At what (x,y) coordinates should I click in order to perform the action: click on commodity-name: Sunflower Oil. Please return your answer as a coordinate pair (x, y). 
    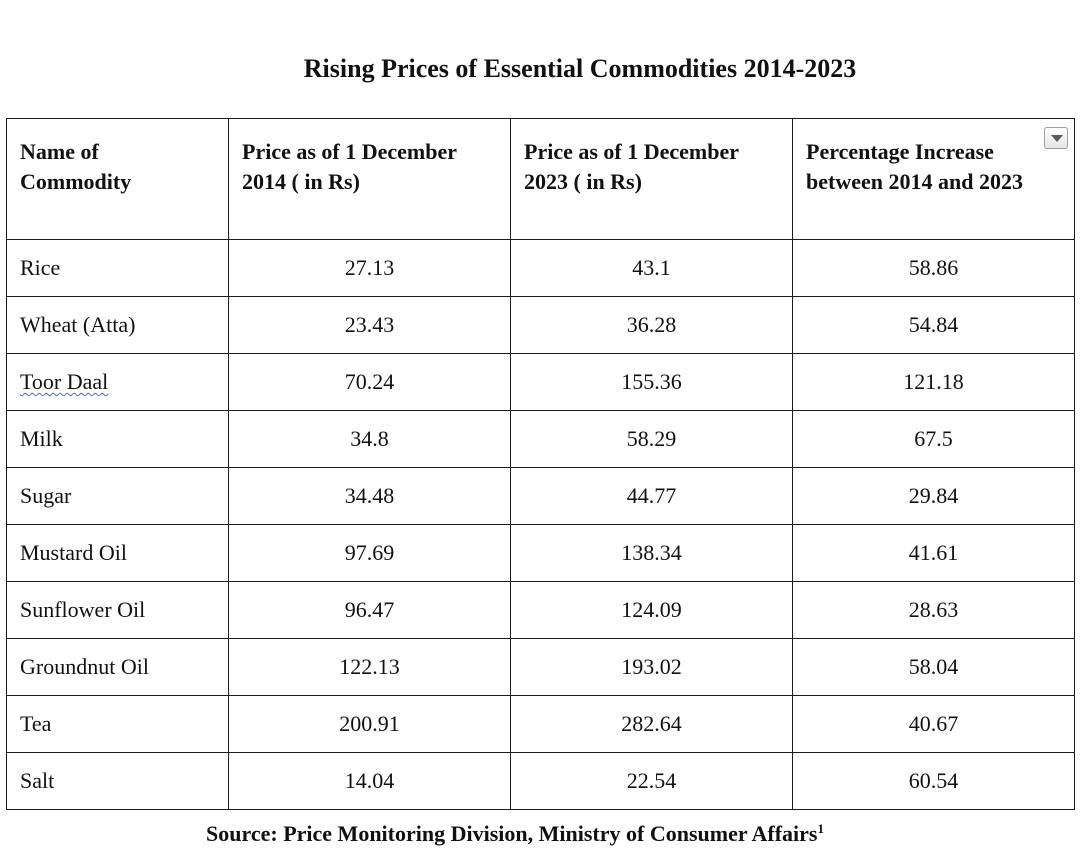
    Looking at the image, I should click on (117, 610).